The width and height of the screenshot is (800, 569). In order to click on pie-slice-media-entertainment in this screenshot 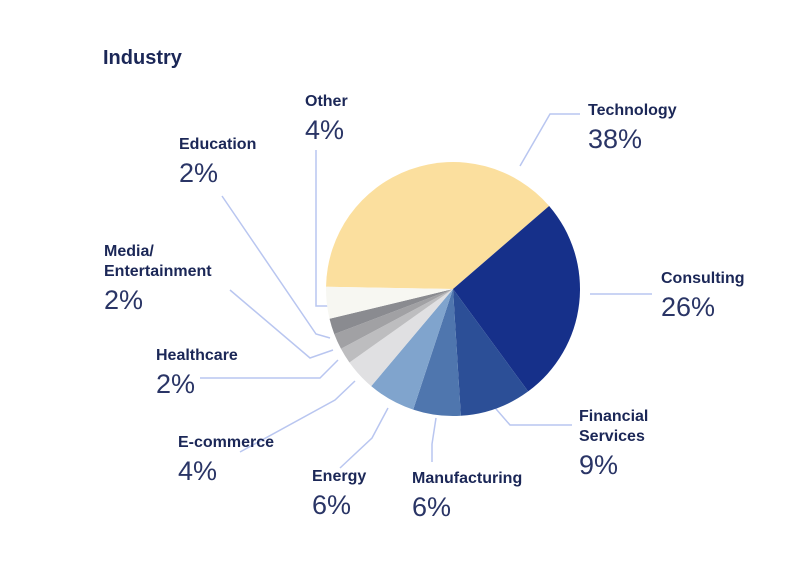, I will do `click(393, 319)`.